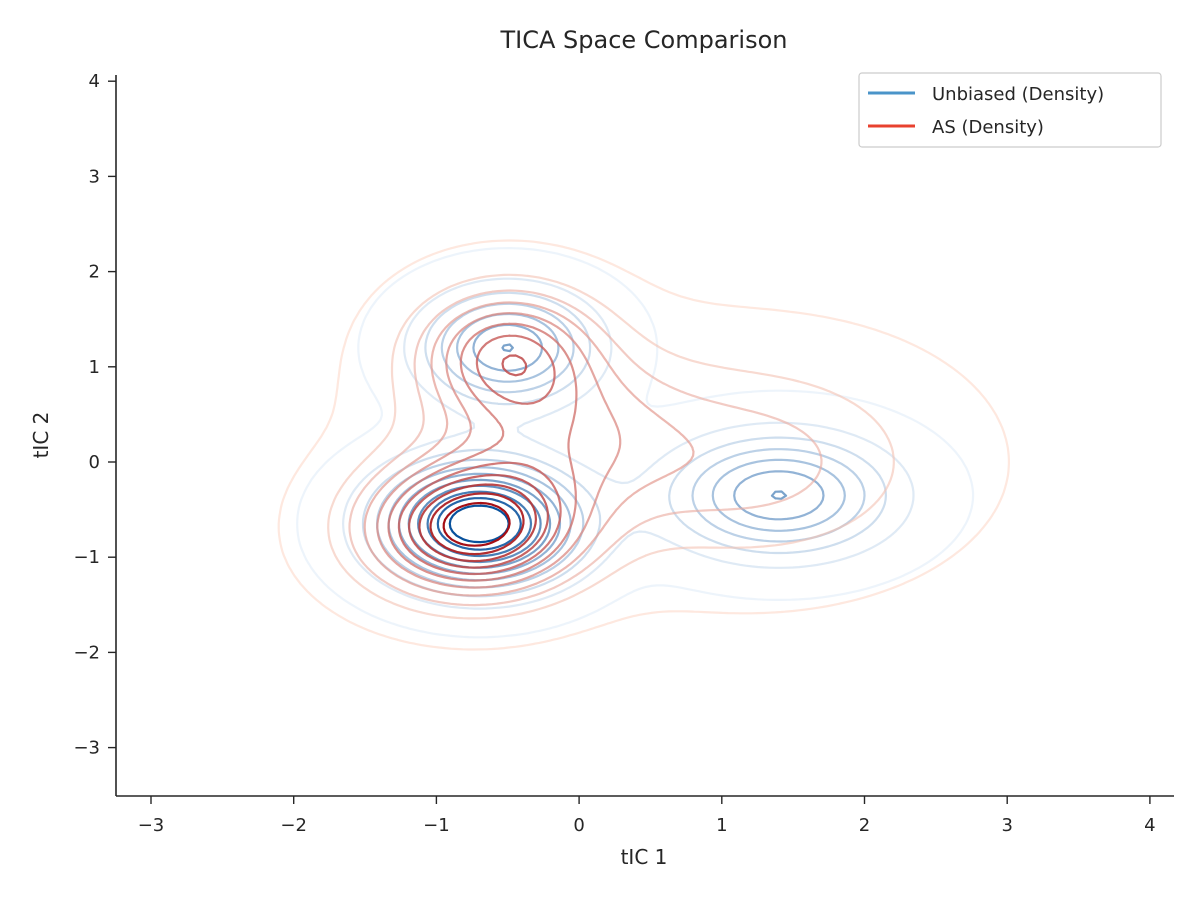 Image resolution: width=1200 pixels, height=901 pixels. What do you see at coordinates (293, 825) in the screenshot?
I see `x-tick-label: −2` at bounding box center [293, 825].